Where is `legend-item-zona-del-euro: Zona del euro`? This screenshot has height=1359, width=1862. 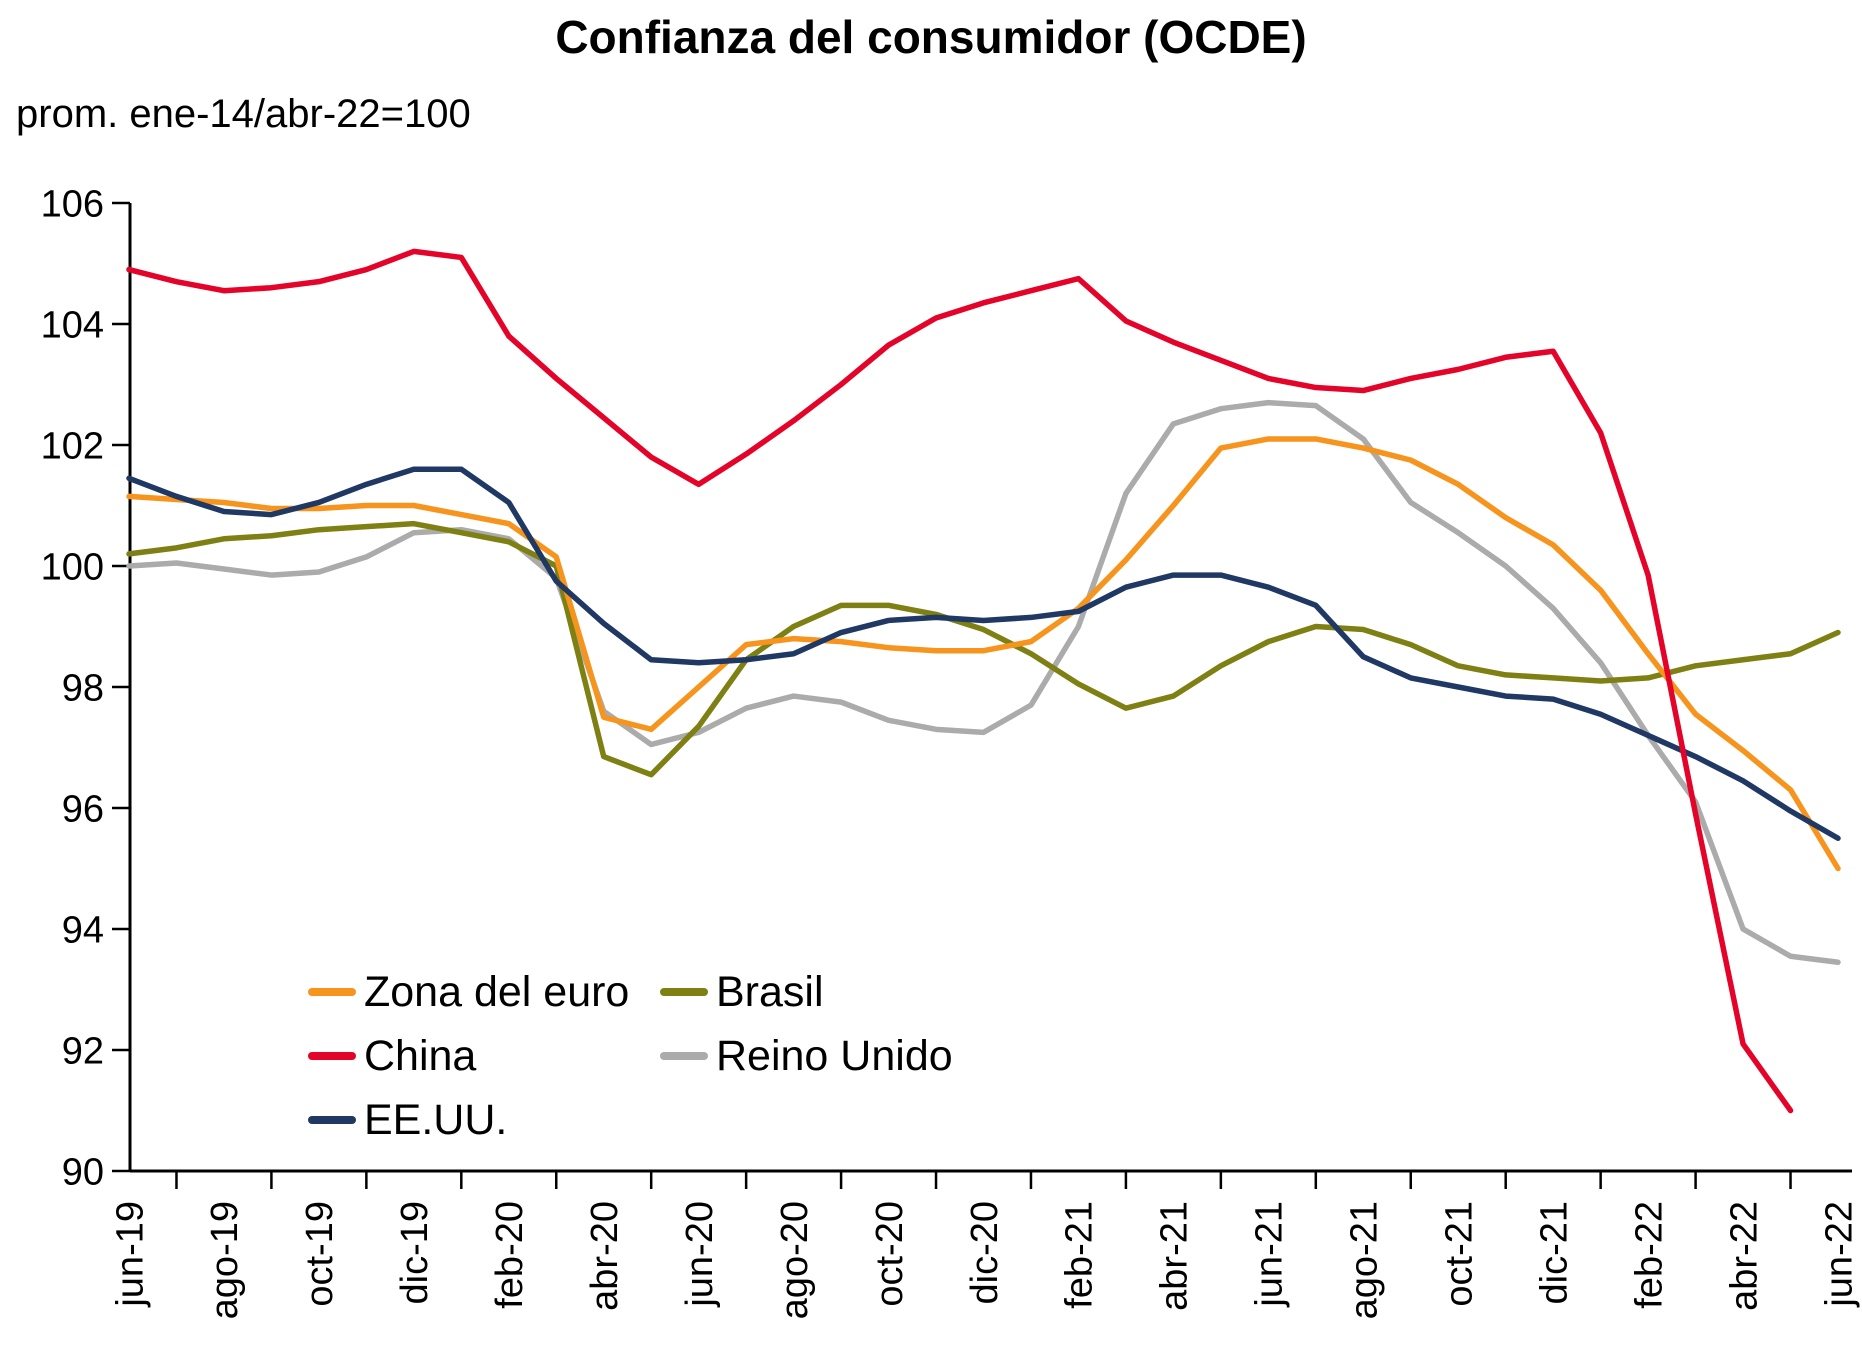 legend-item-zona-del-euro: Zona del euro is located at coordinates (468, 992).